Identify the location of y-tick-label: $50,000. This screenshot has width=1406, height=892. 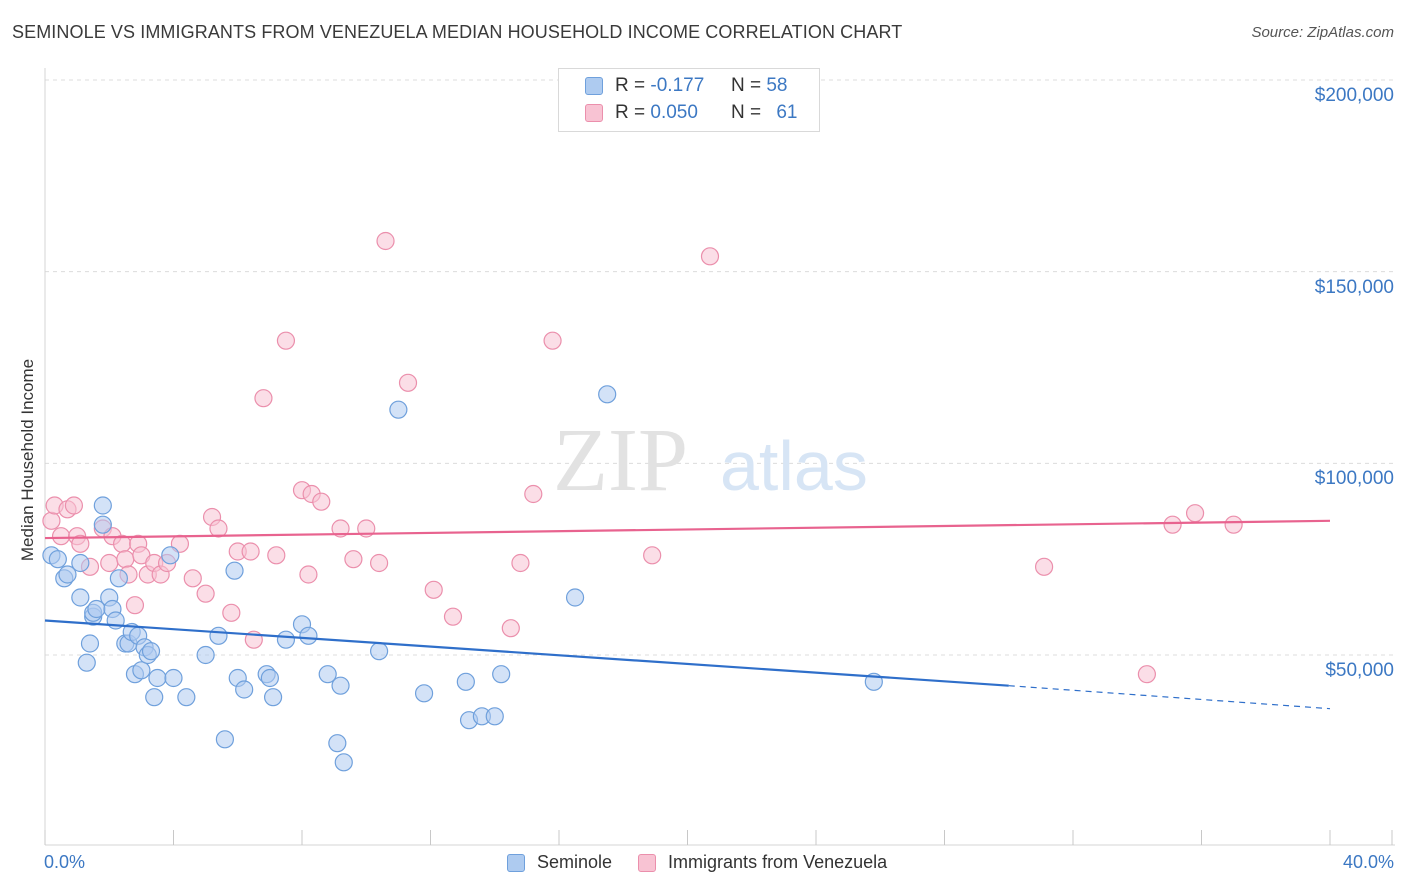
(1359, 670).